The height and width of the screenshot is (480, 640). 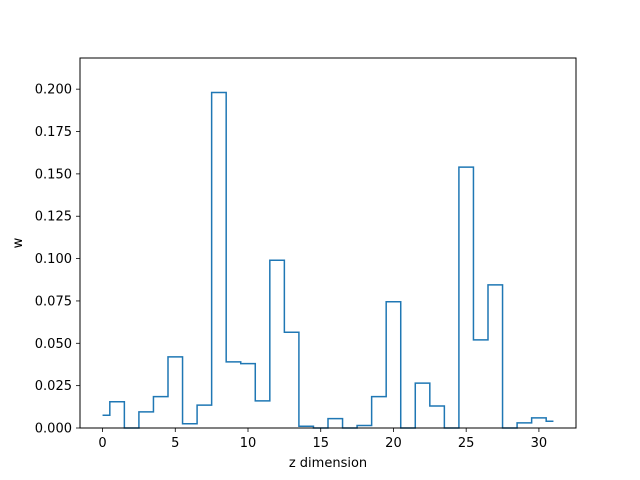 I want to click on y-tick-label: 0.150, so click(x=53, y=174).